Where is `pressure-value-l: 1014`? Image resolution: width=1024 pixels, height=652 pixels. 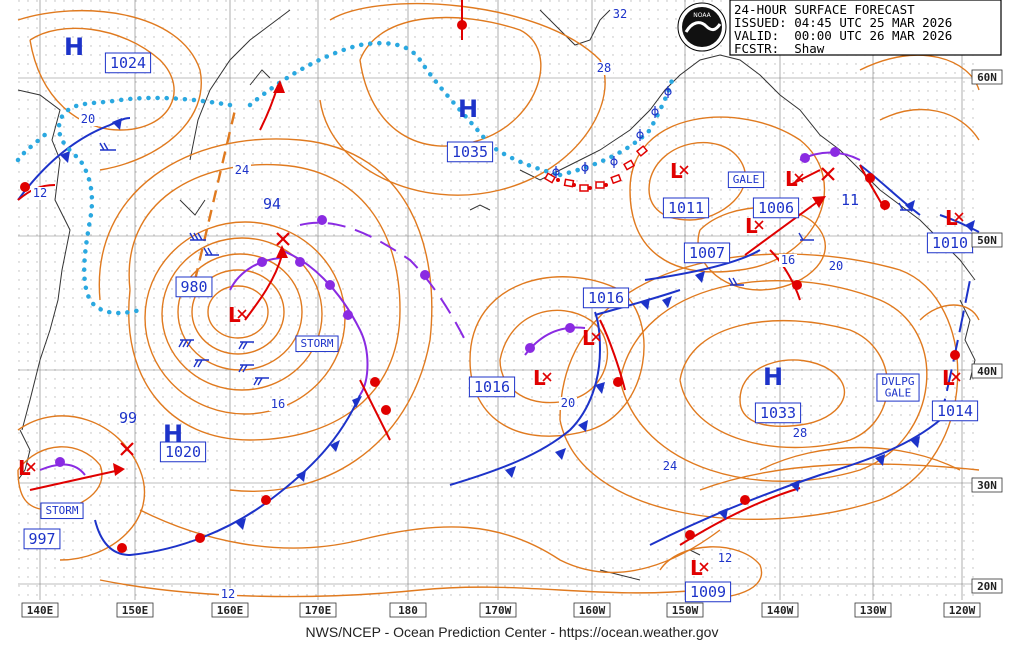 pressure-value-l: 1014 is located at coordinates (955, 411).